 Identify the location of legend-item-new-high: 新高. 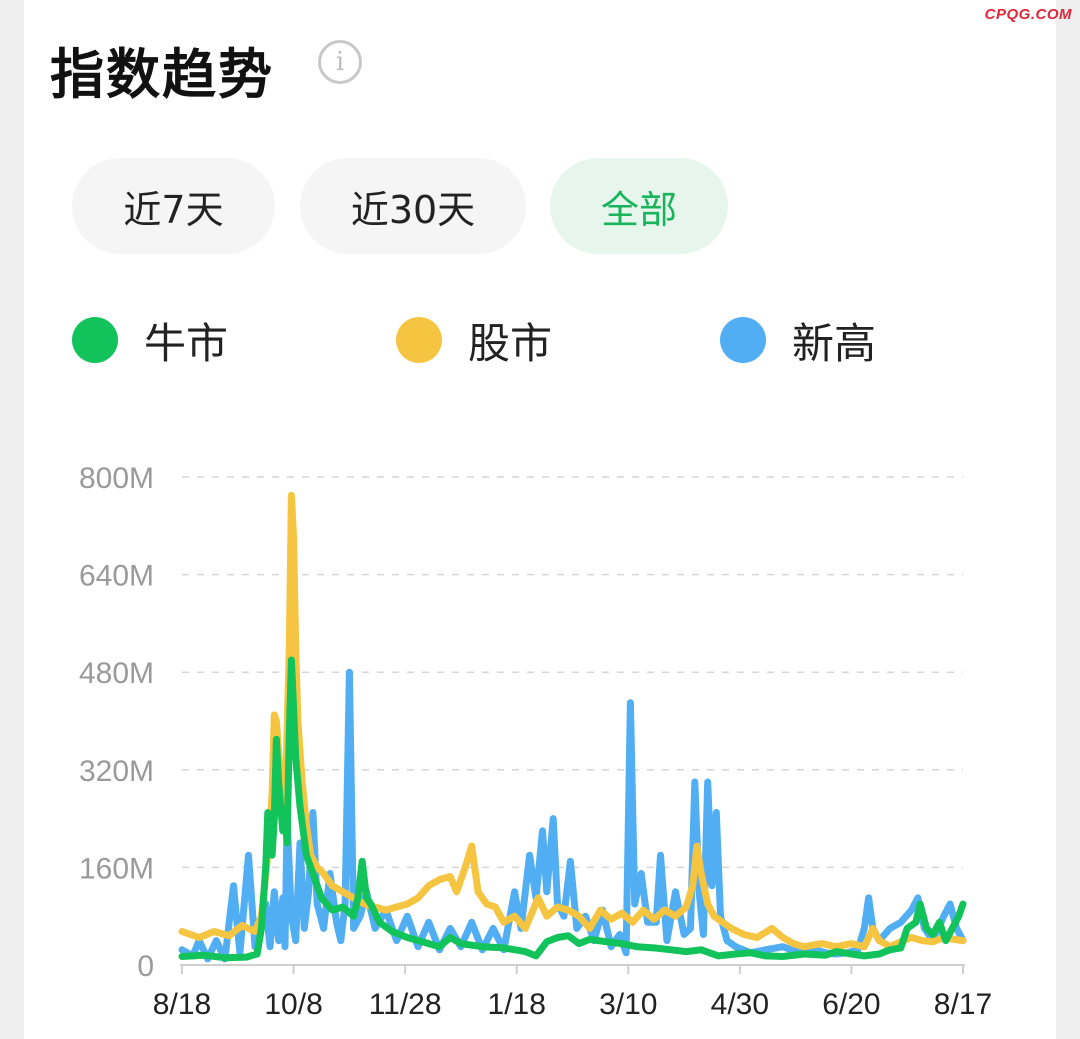
(798, 340).